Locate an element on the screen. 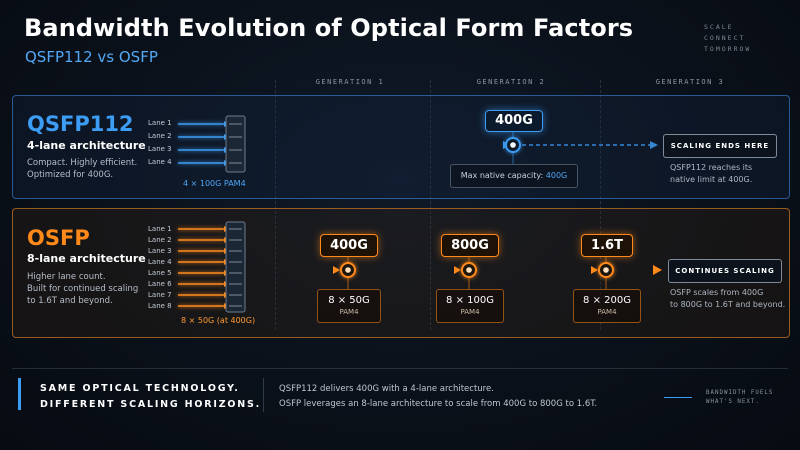  qsfp-desc-line: Optimized for 400G. is located at coordinates (70, 175).